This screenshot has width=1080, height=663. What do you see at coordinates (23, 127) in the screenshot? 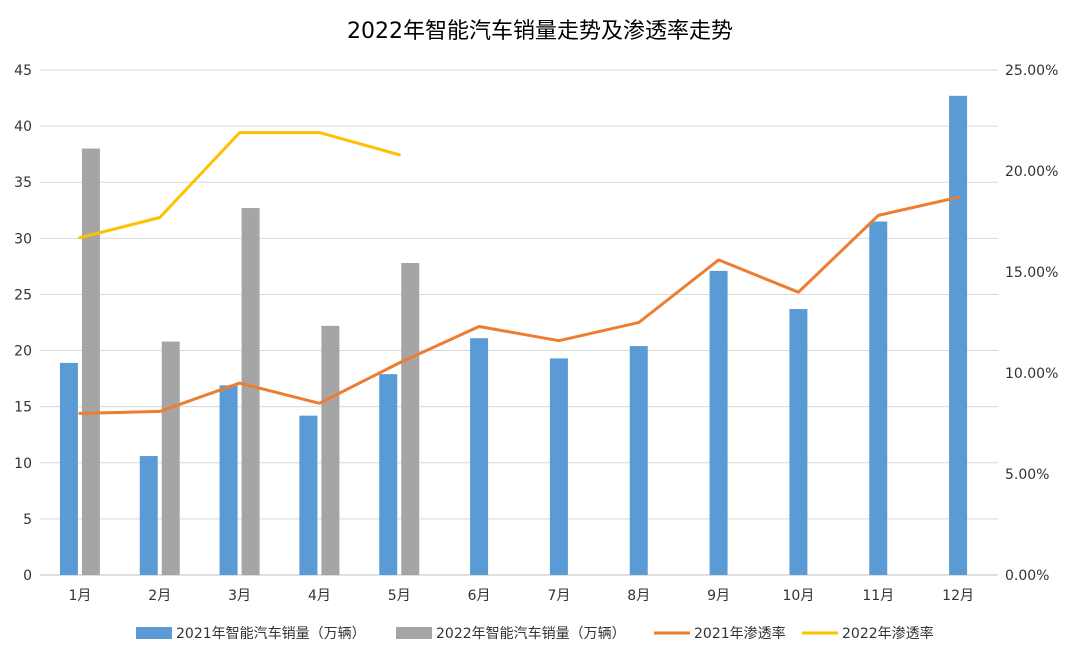
I see `left-tick-label: 40` at bounding box center [23, 127].